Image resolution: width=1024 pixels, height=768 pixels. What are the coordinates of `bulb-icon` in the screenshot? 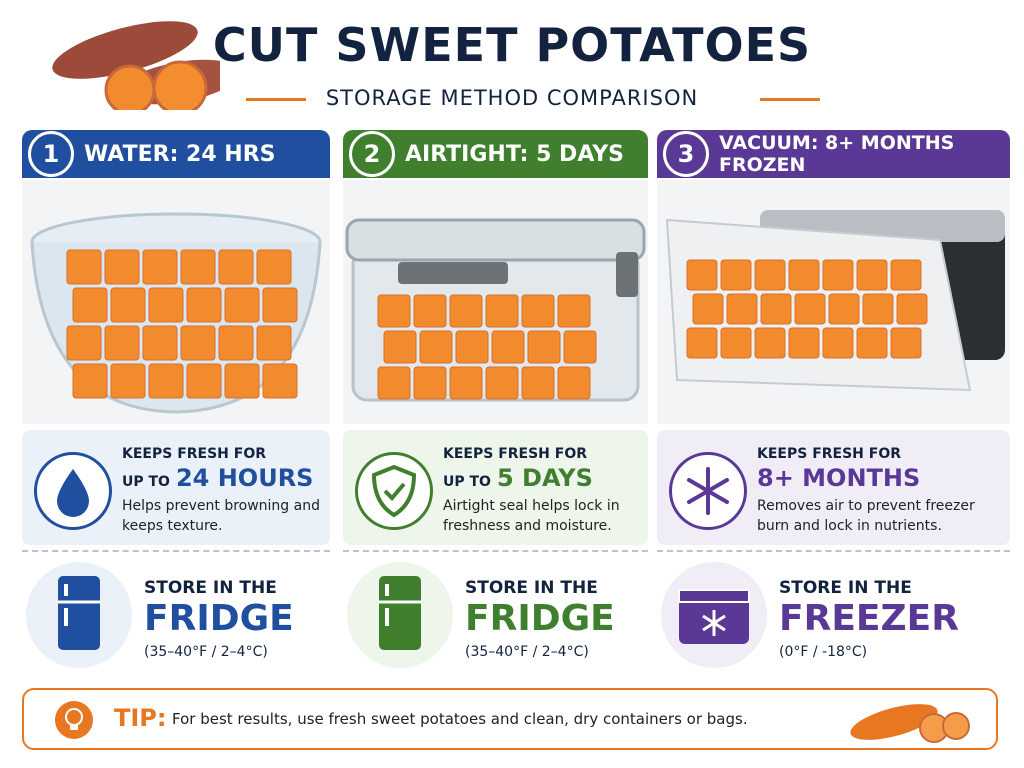 It's located at (74, 720).